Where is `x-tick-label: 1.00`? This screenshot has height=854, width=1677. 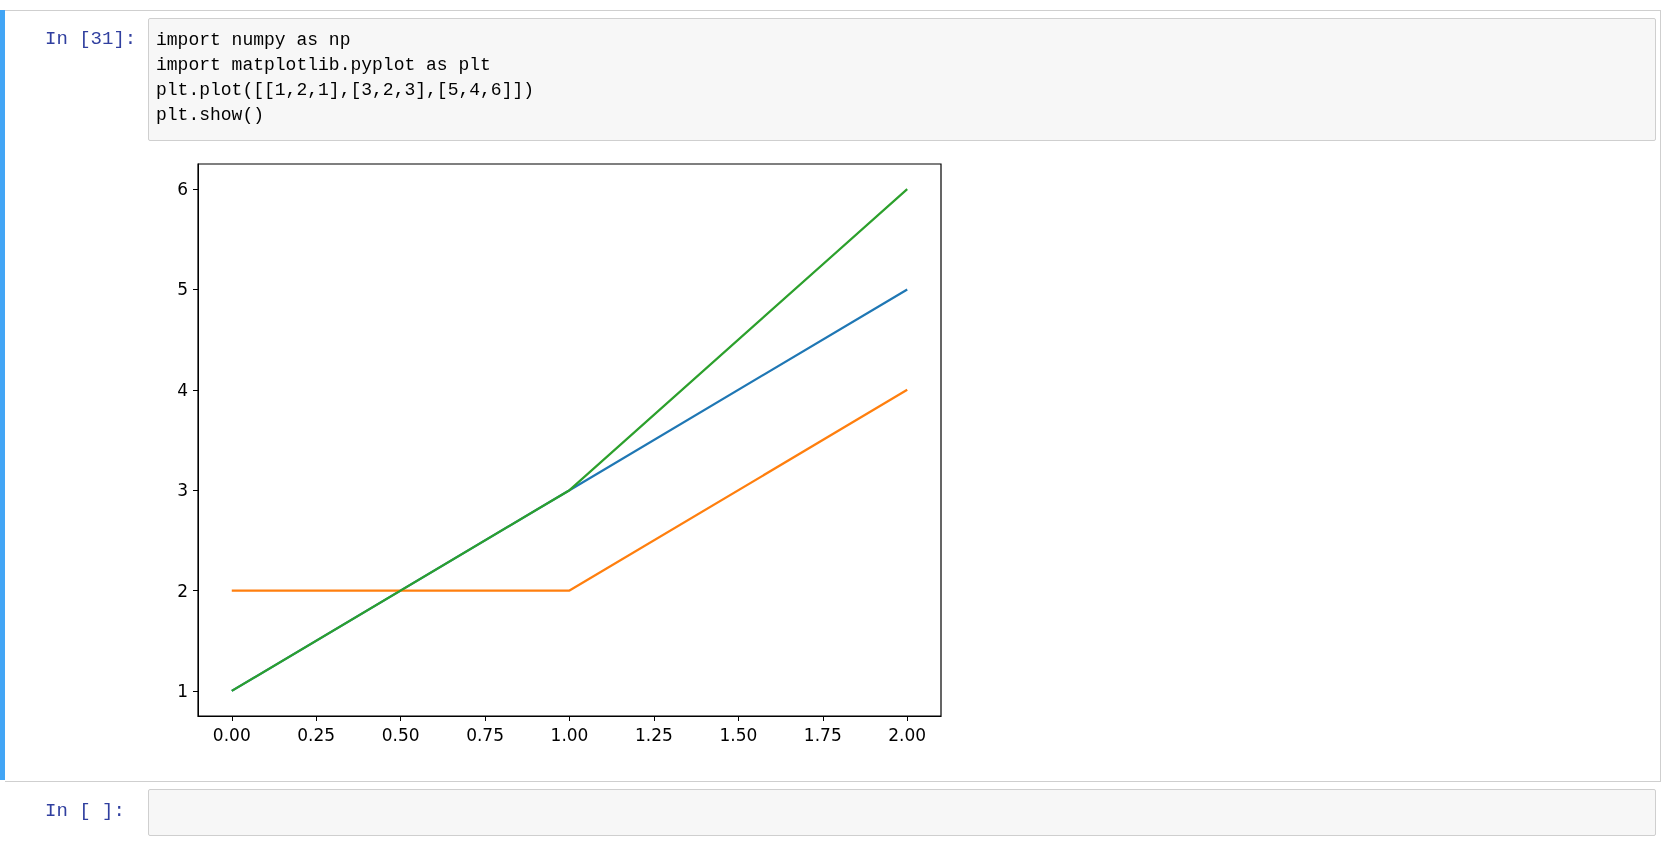
x-tick-label: 1.00 is located at coordinates (569, 734).